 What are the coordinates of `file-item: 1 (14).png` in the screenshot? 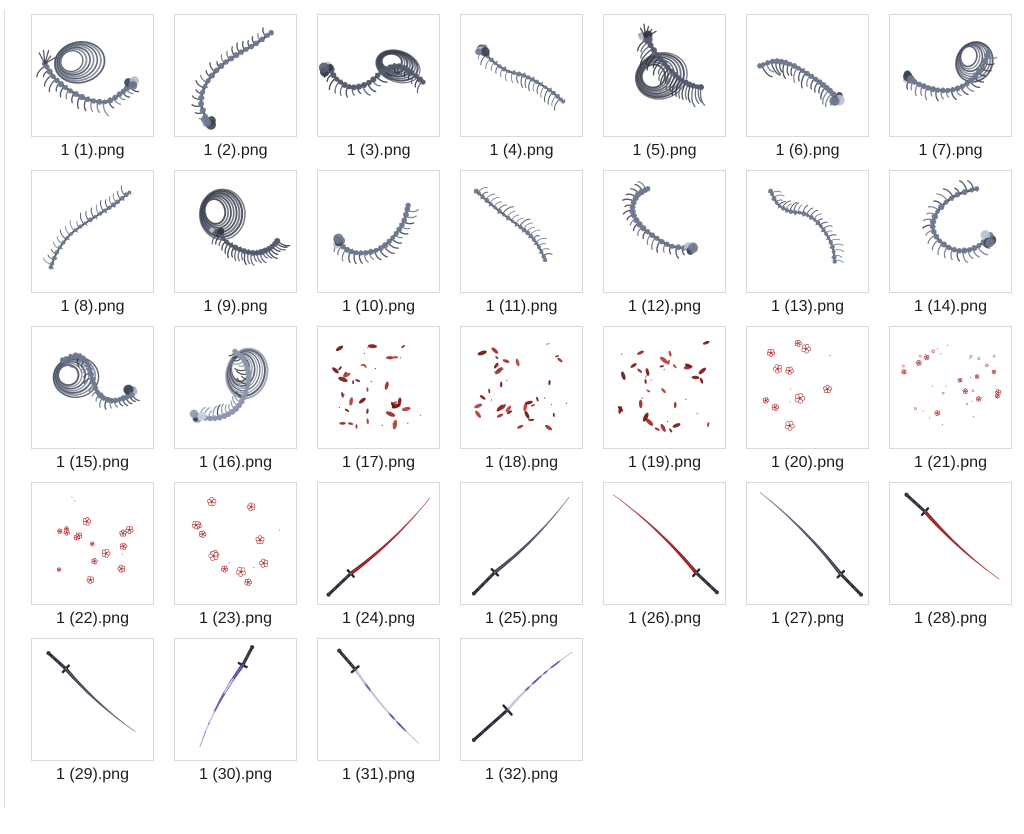 It's located at (950, 243).